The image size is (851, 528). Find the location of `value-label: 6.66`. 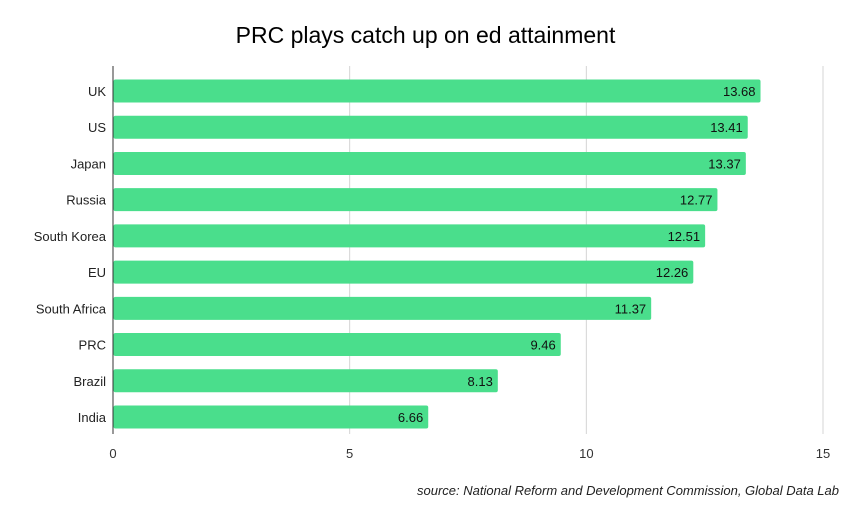

value-label: 6.66 is located at coordinates (410, 417).